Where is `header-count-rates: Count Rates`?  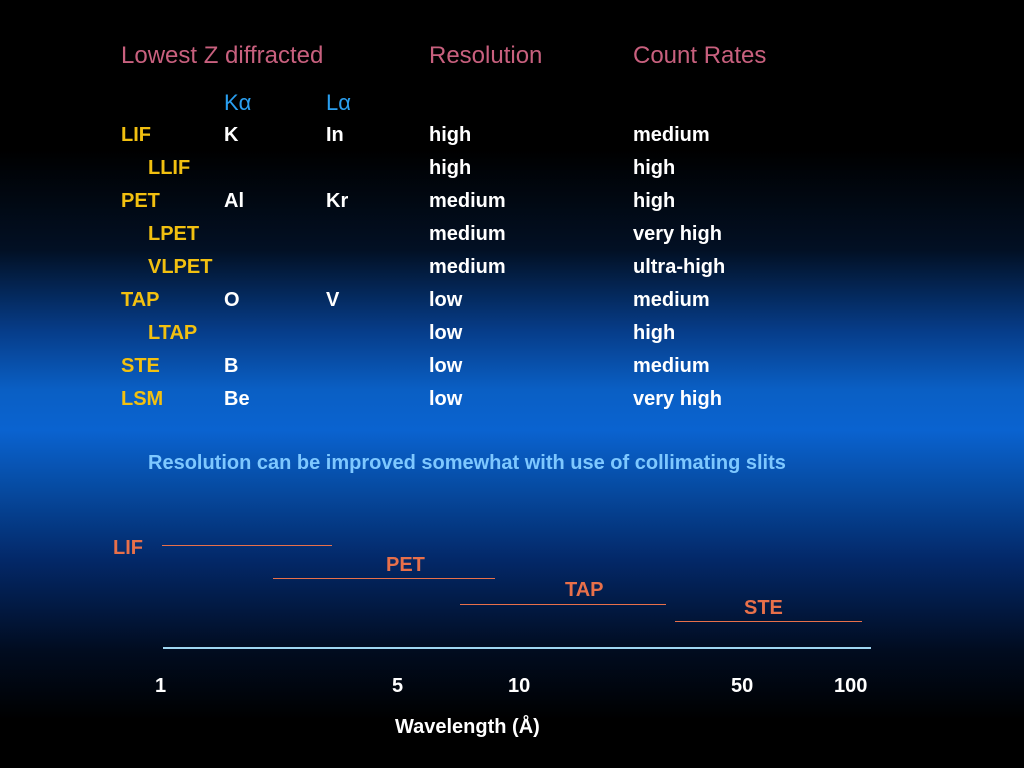
header-count-rates: Count Rates is located at coordinates (700, 55).